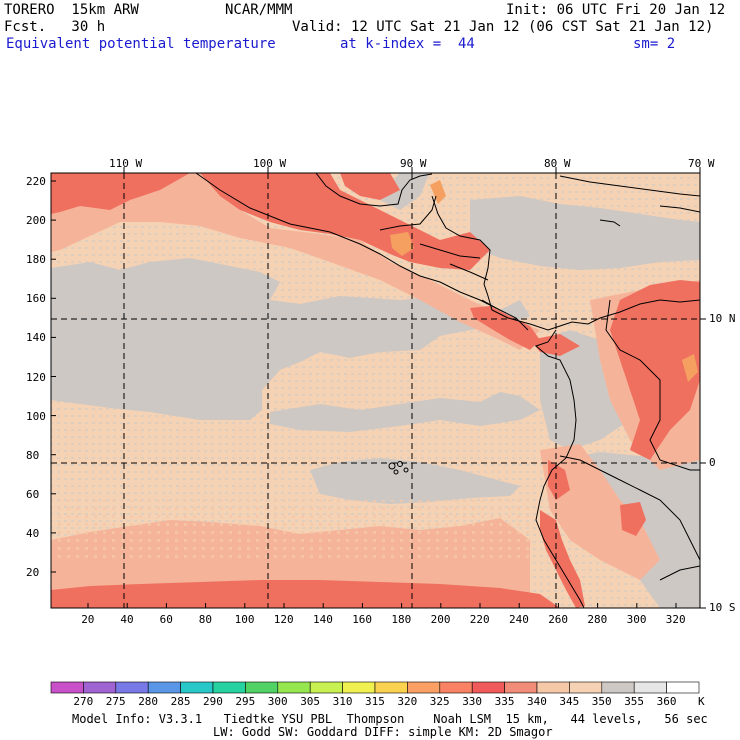  What do you see at coordinates (180, 701) in the screenshot?
I see `colorbar-label: 285` at bounding box center [180, 701].